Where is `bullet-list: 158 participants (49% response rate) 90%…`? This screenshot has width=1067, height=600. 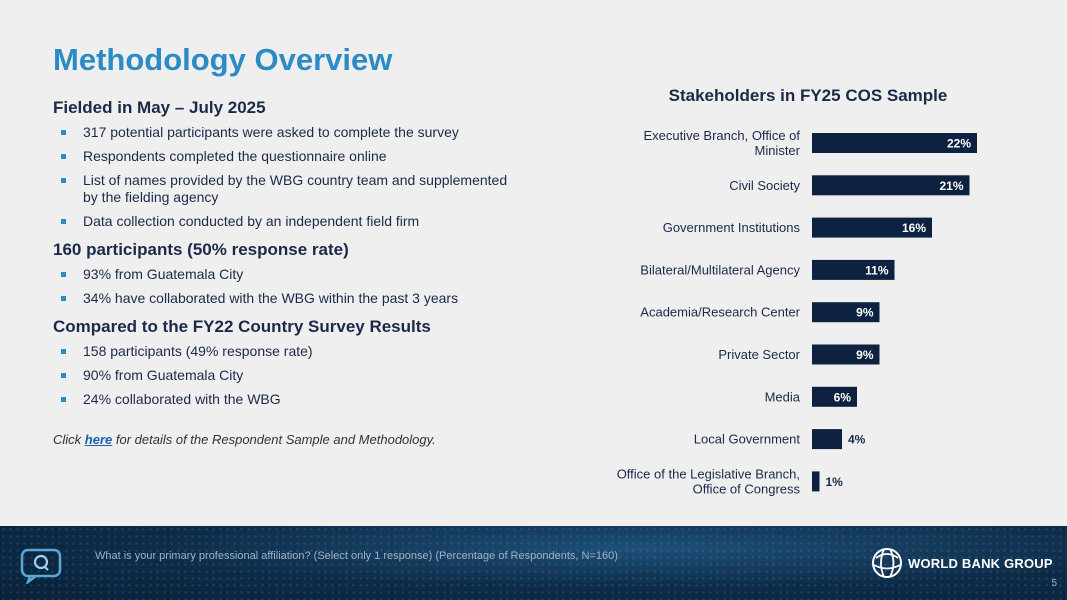
bullet-list: 158 participants (49% response rate) 90%… is located at coordinates (288, 375).